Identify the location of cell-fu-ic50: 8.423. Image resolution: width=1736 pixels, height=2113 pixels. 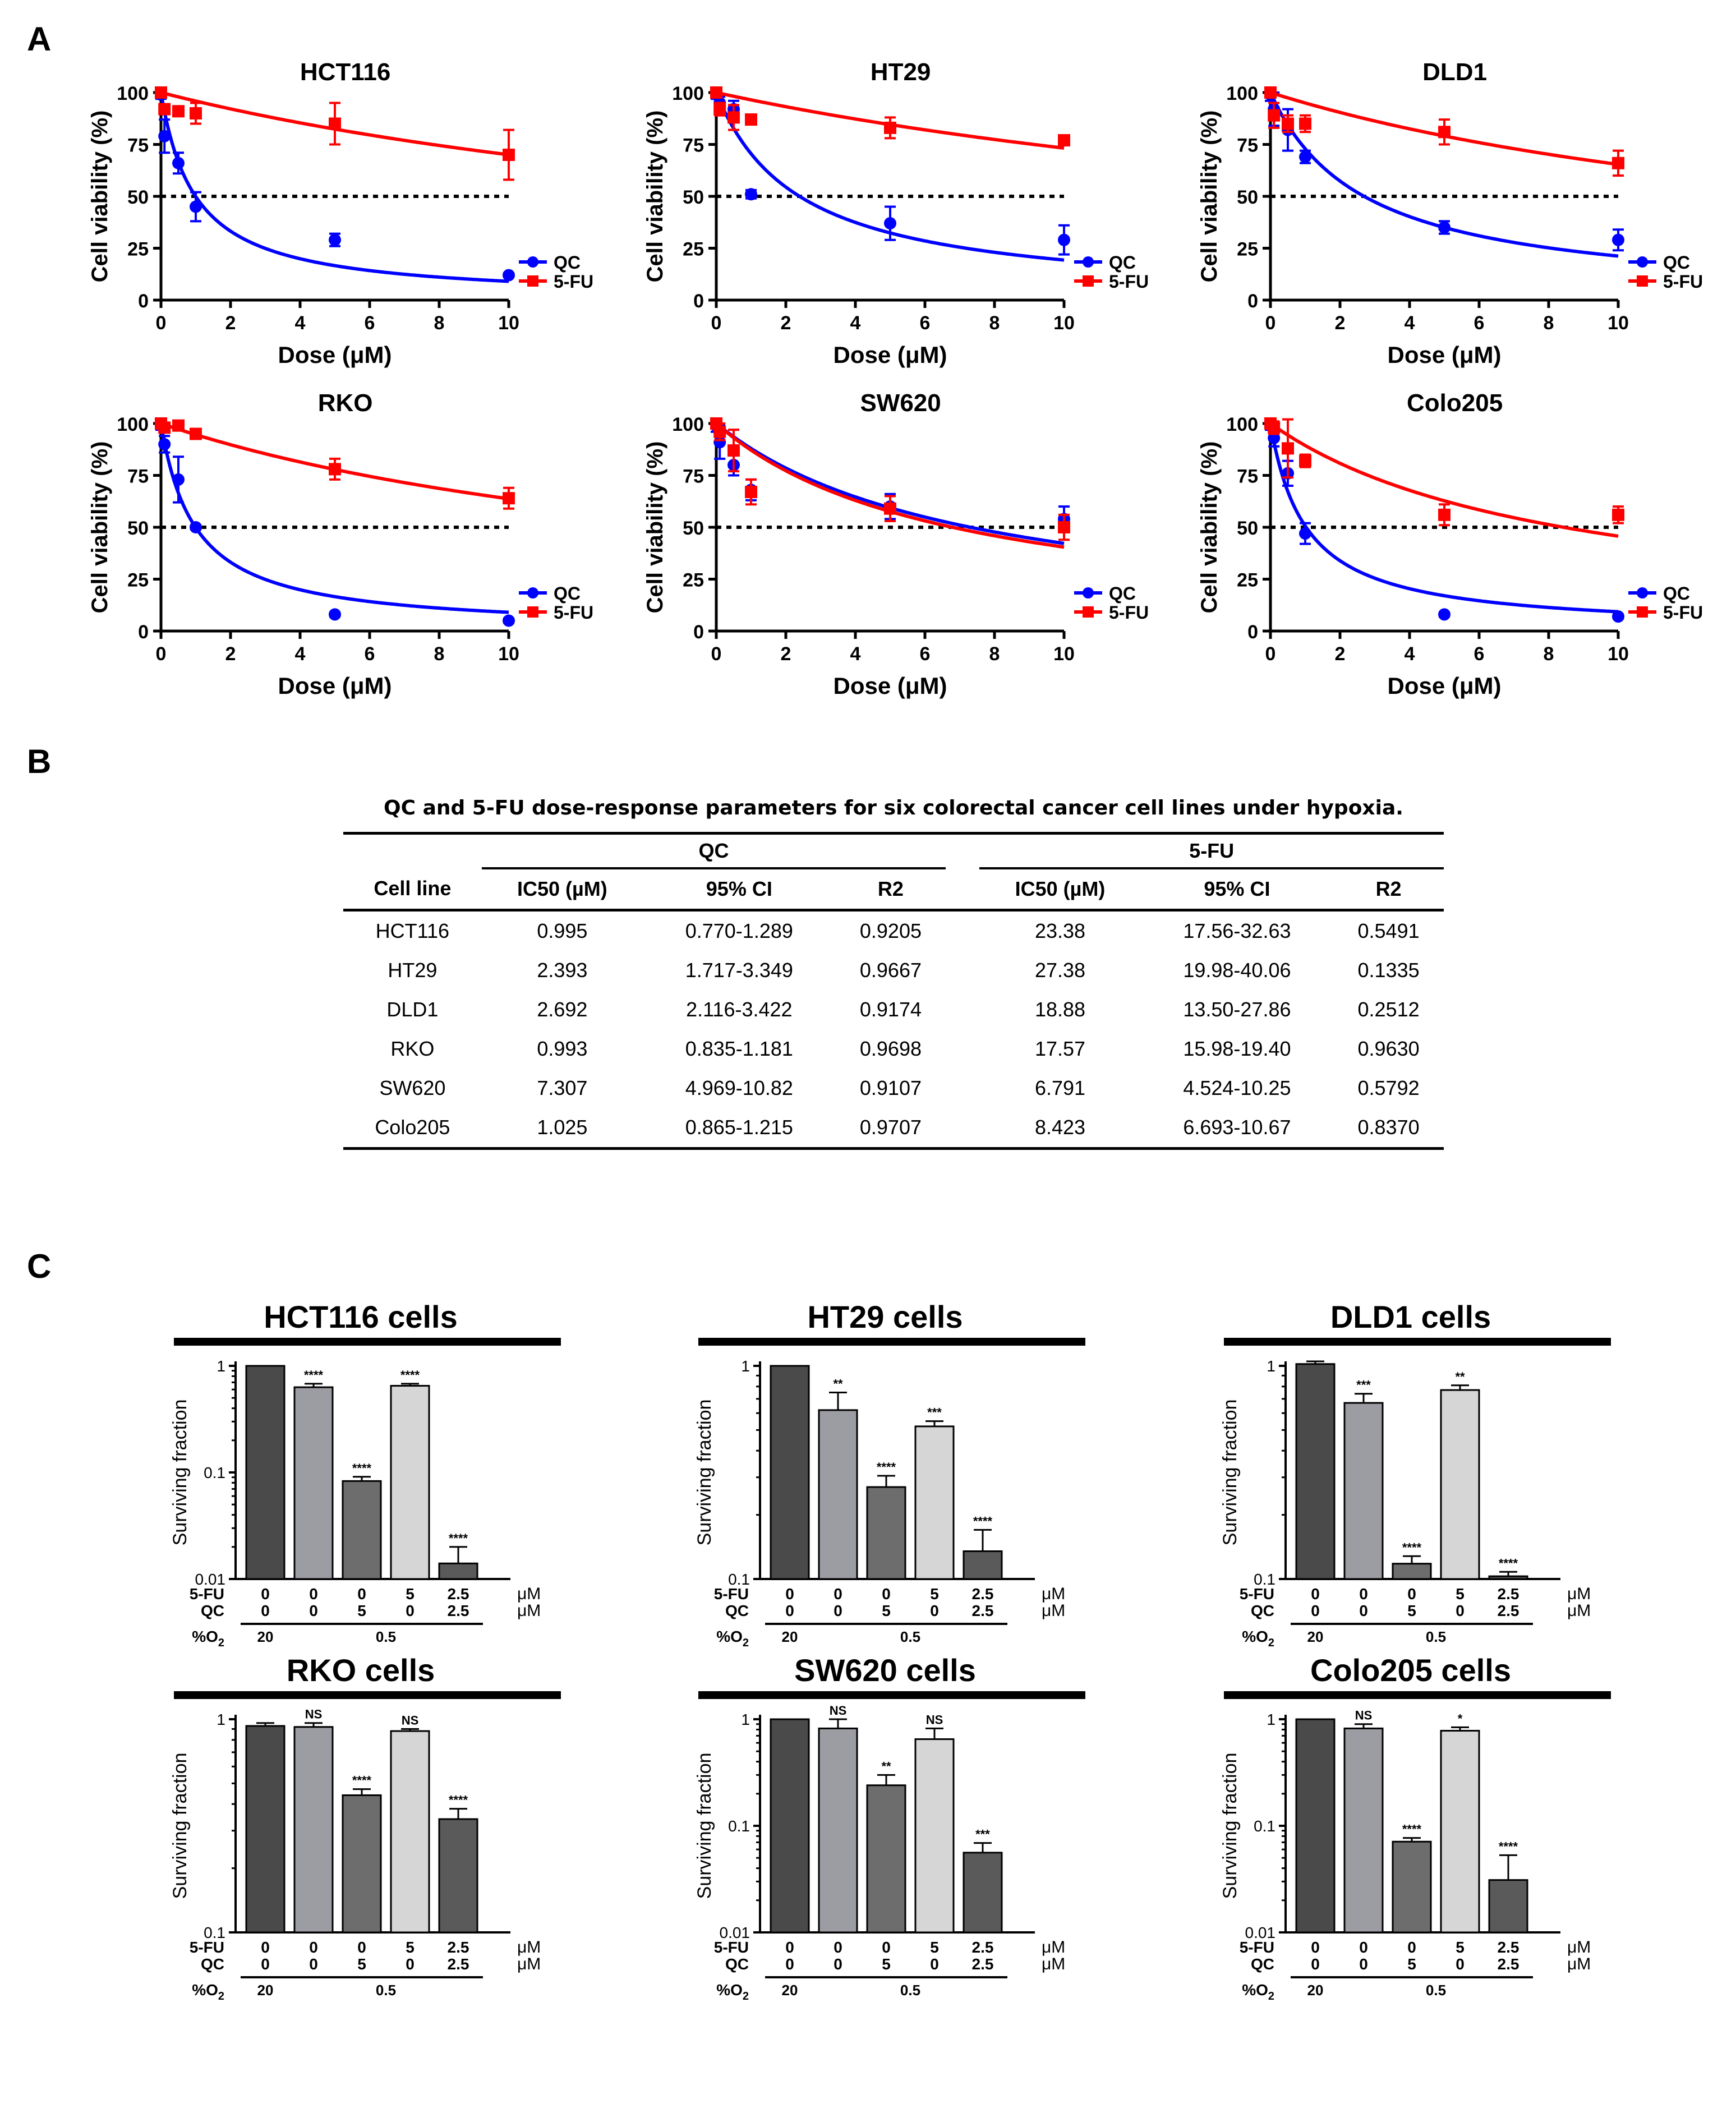
(1060, 1129).